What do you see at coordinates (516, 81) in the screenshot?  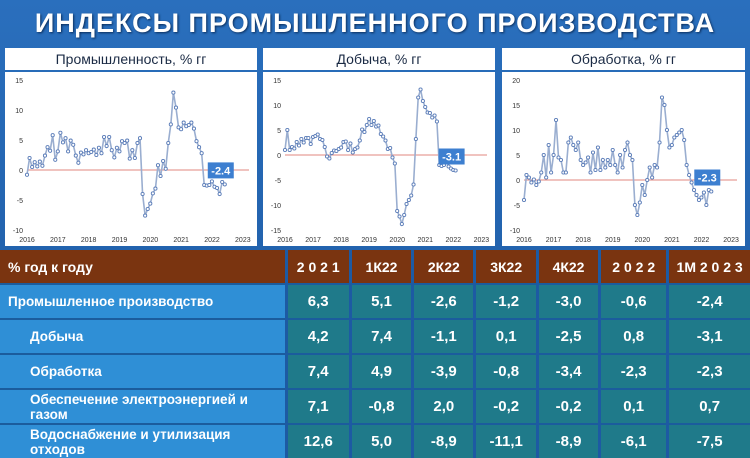 I see `y-tick-label: 20` at bounding box center [516, 81].